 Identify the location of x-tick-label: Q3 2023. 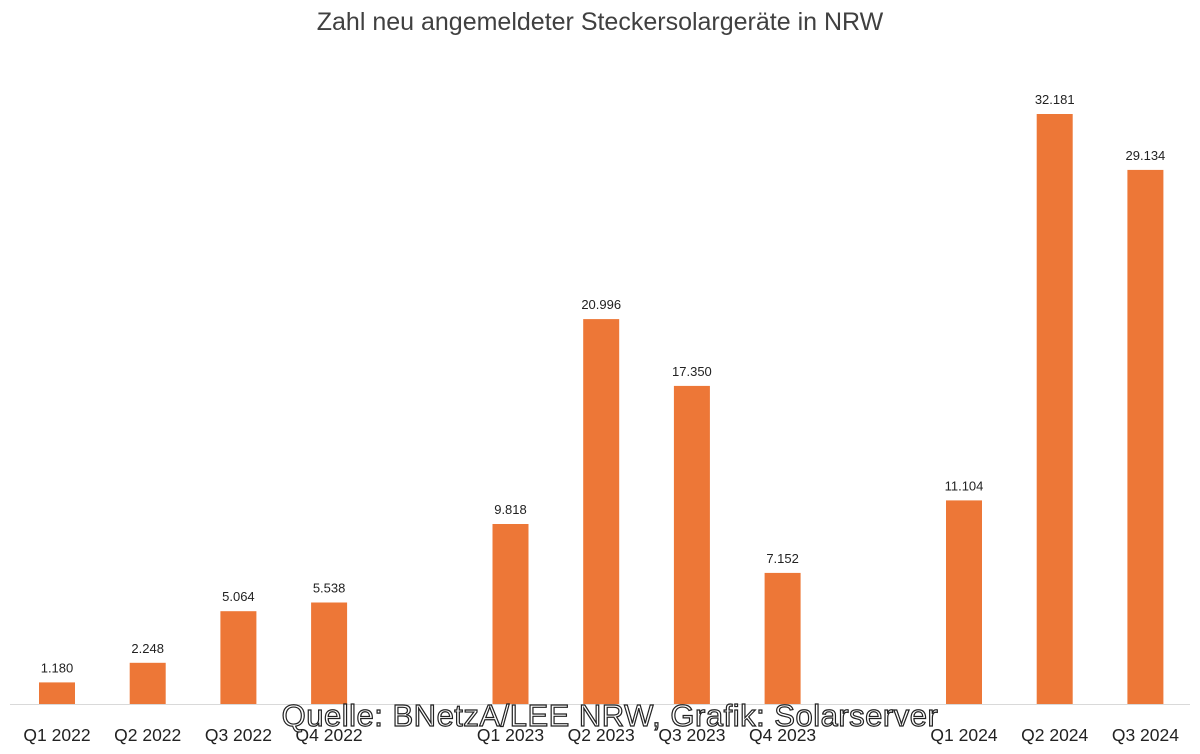
(691, 735).